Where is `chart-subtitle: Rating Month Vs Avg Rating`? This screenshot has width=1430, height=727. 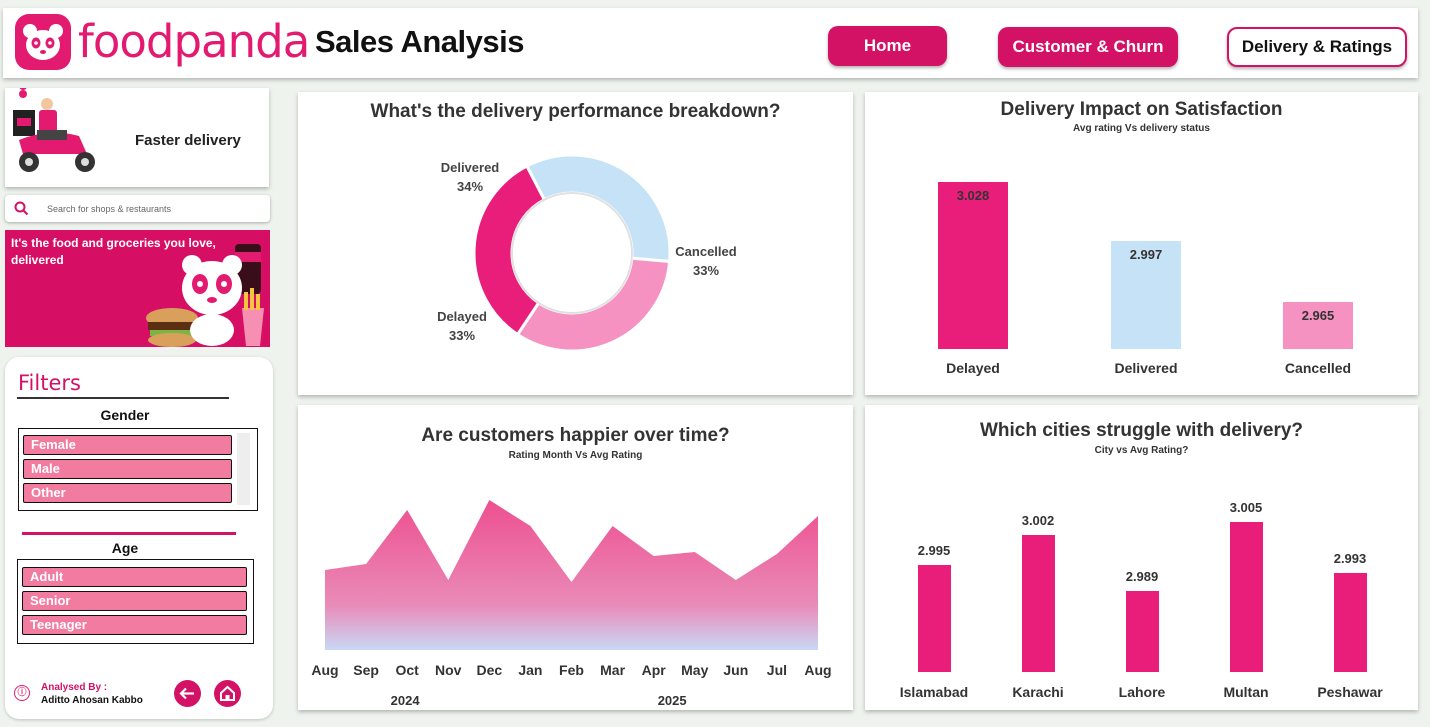 chart-subtitle: Rating Month Vs Avg Rating is located at coordinates (575, 455).